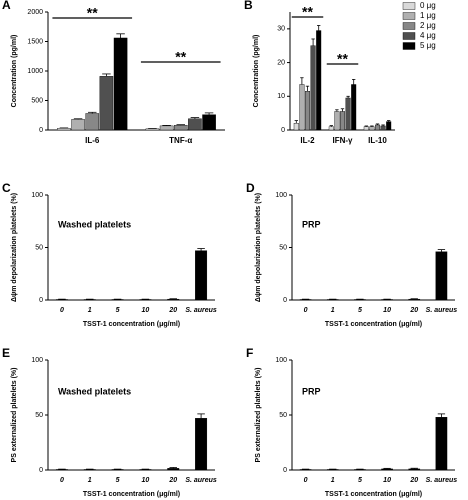 The image size is (468, 500). I want to click on y-tick-label: 2000, so click(35, 12).